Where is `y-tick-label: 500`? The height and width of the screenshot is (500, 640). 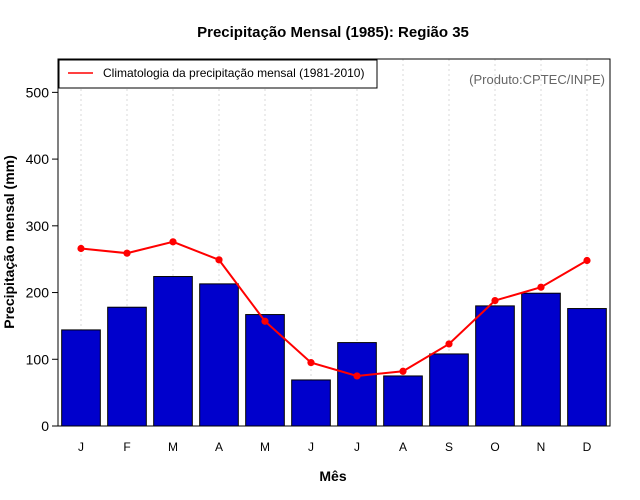
y-tick-label: 500 is located at coordinates (38, 92).